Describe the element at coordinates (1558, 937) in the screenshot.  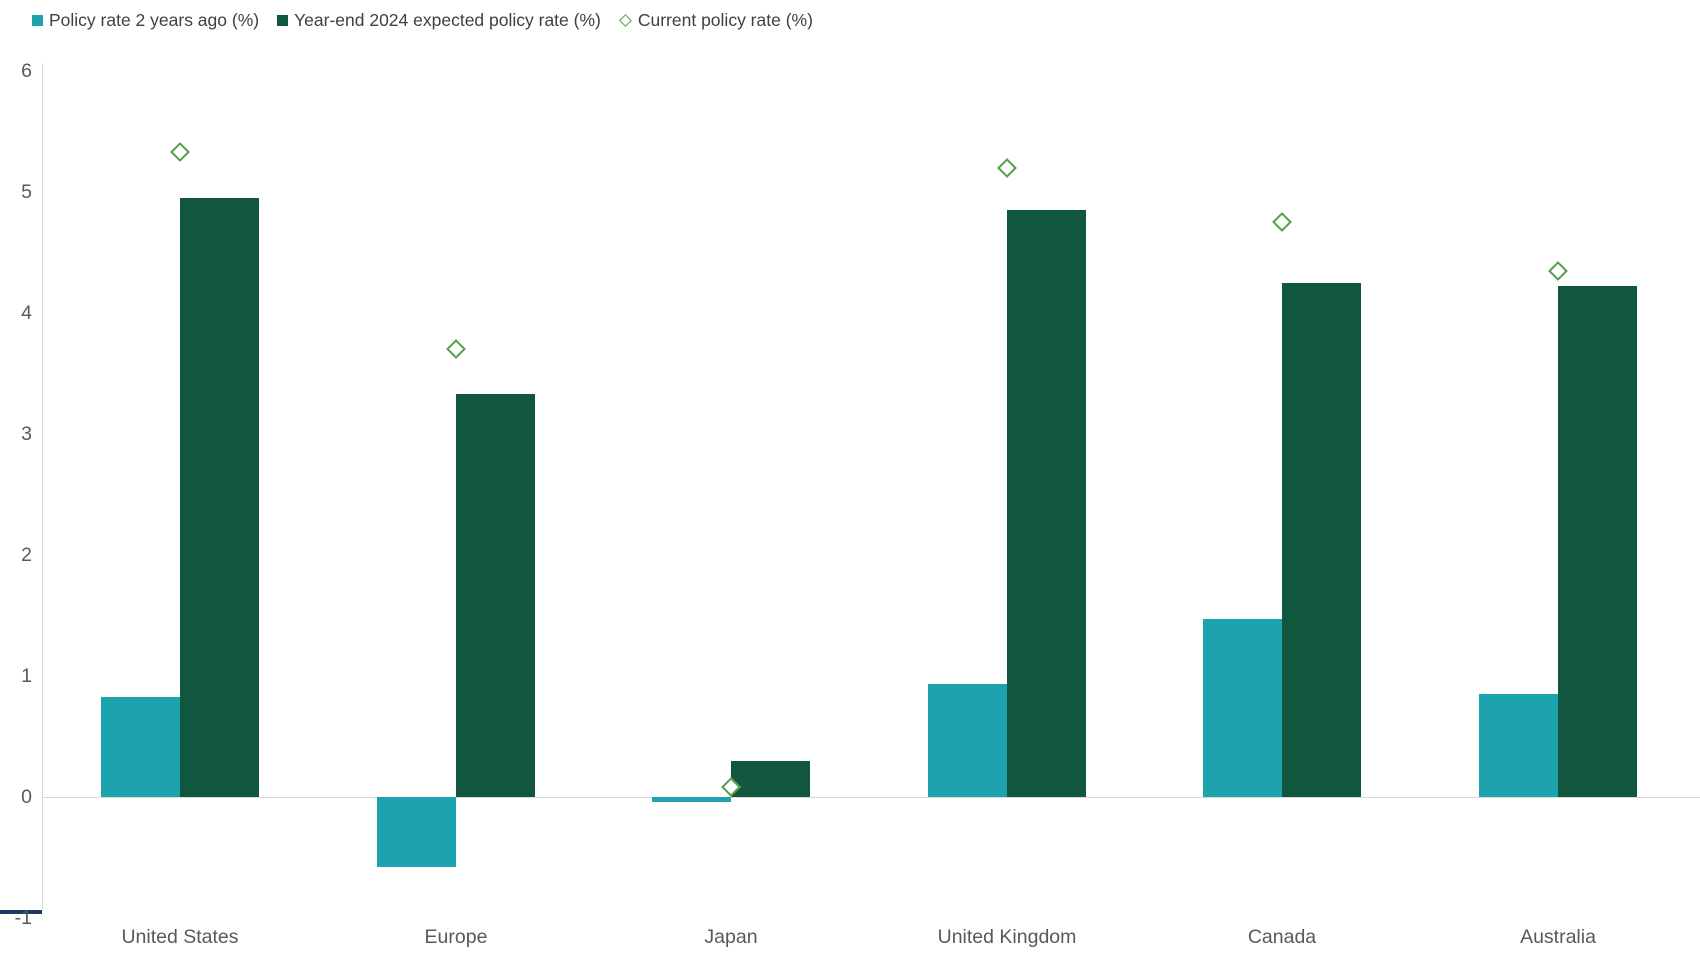
I see `x-axis-category-label: Australia` at that location.